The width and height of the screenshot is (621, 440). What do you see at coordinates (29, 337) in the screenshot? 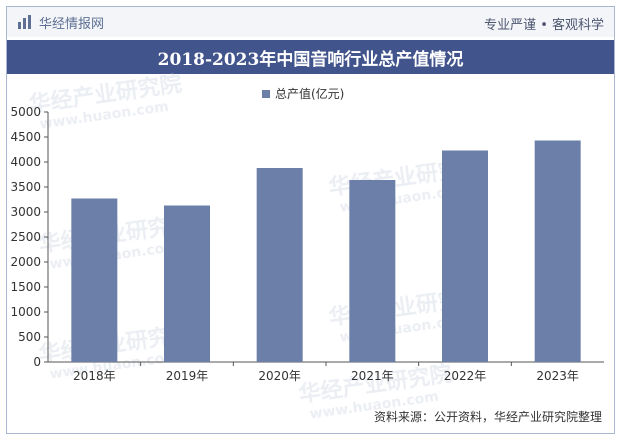
I see `y-tick-label: 500` at bounding box center [29, 337].